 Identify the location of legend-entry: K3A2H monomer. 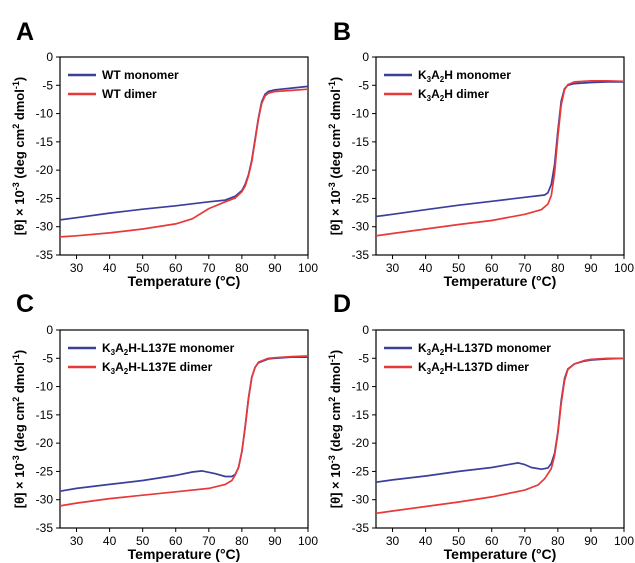
(464, 76).